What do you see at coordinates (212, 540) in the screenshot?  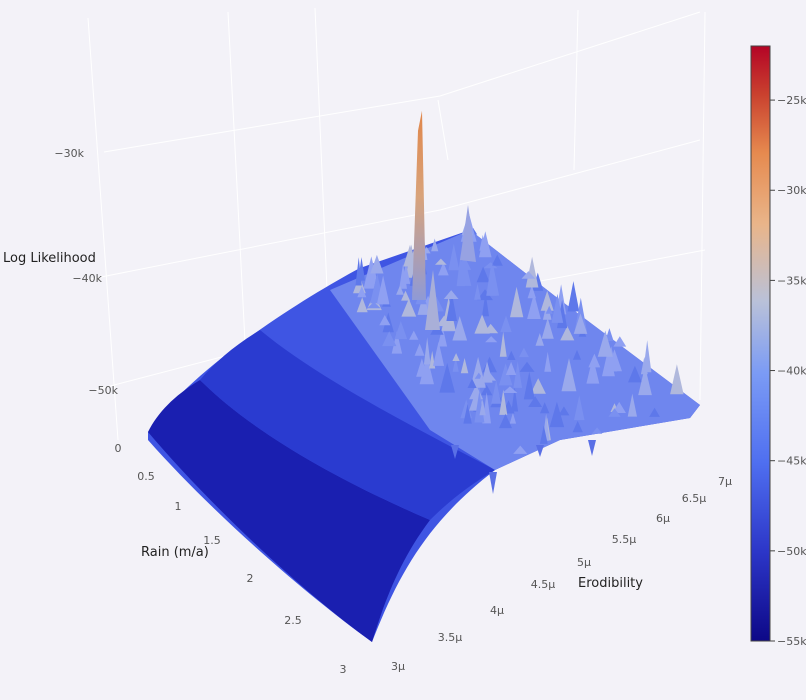 I see `x-tick-label: 1.5` at bounding box center [212, 540].